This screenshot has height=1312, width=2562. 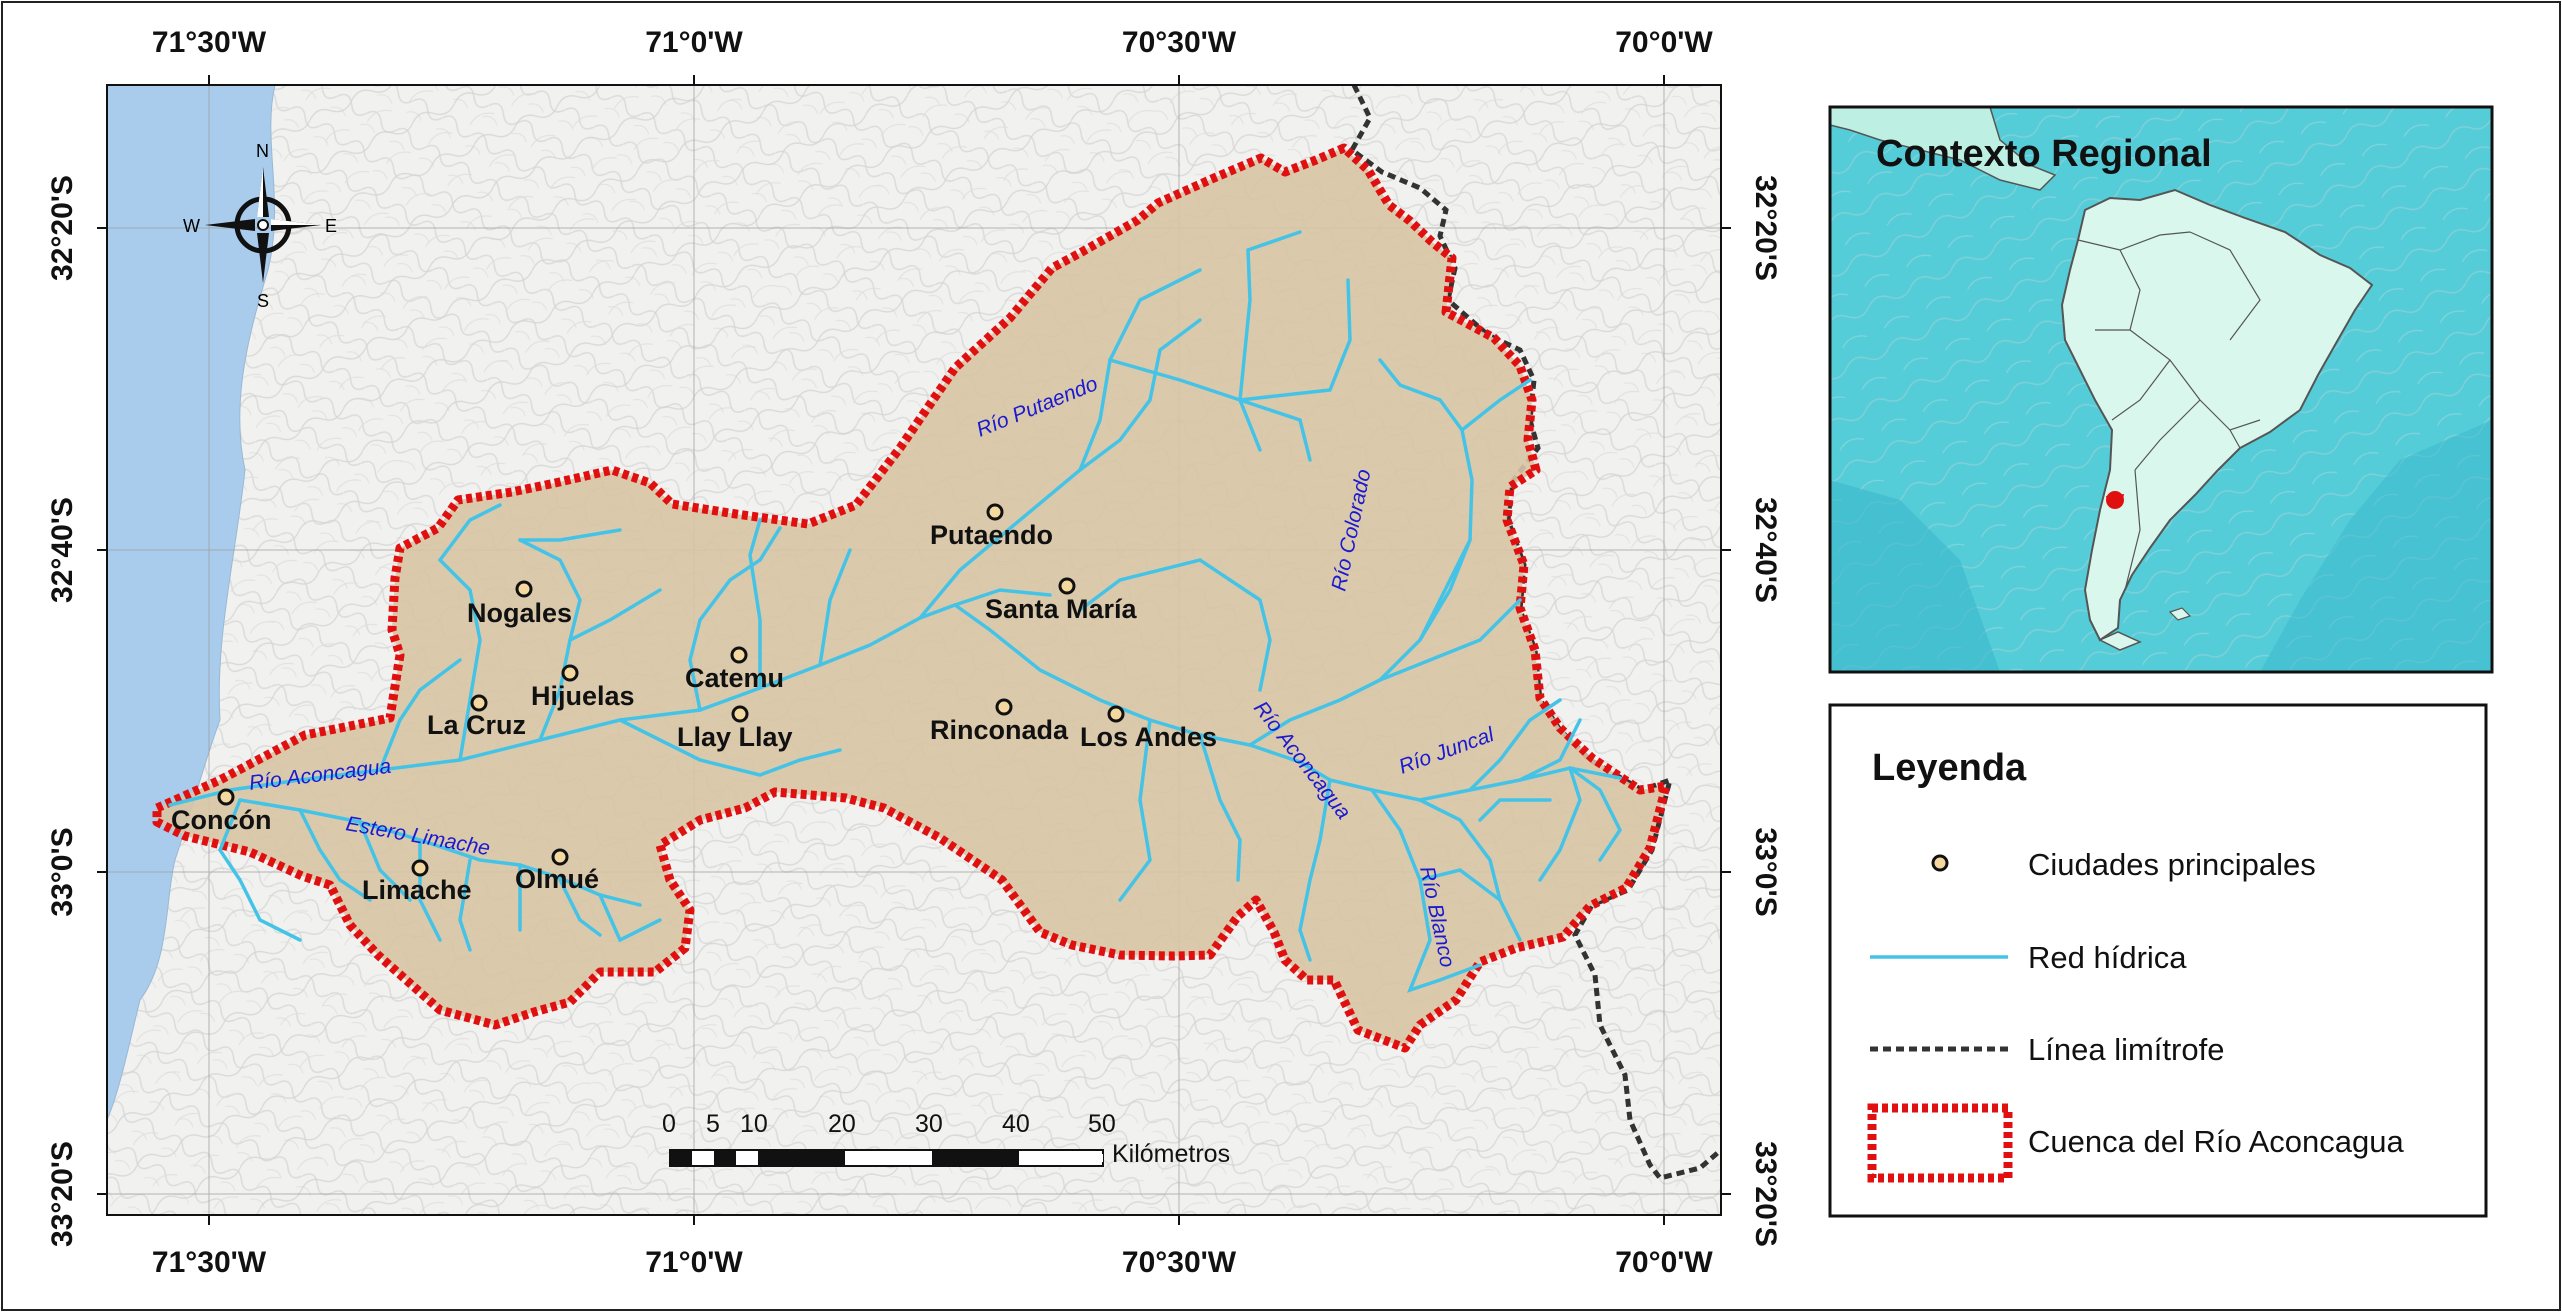 What do you see at coordinates (191, 226) in the screenshot?
I see `compass-w: W` at bounding box center [191, 226].